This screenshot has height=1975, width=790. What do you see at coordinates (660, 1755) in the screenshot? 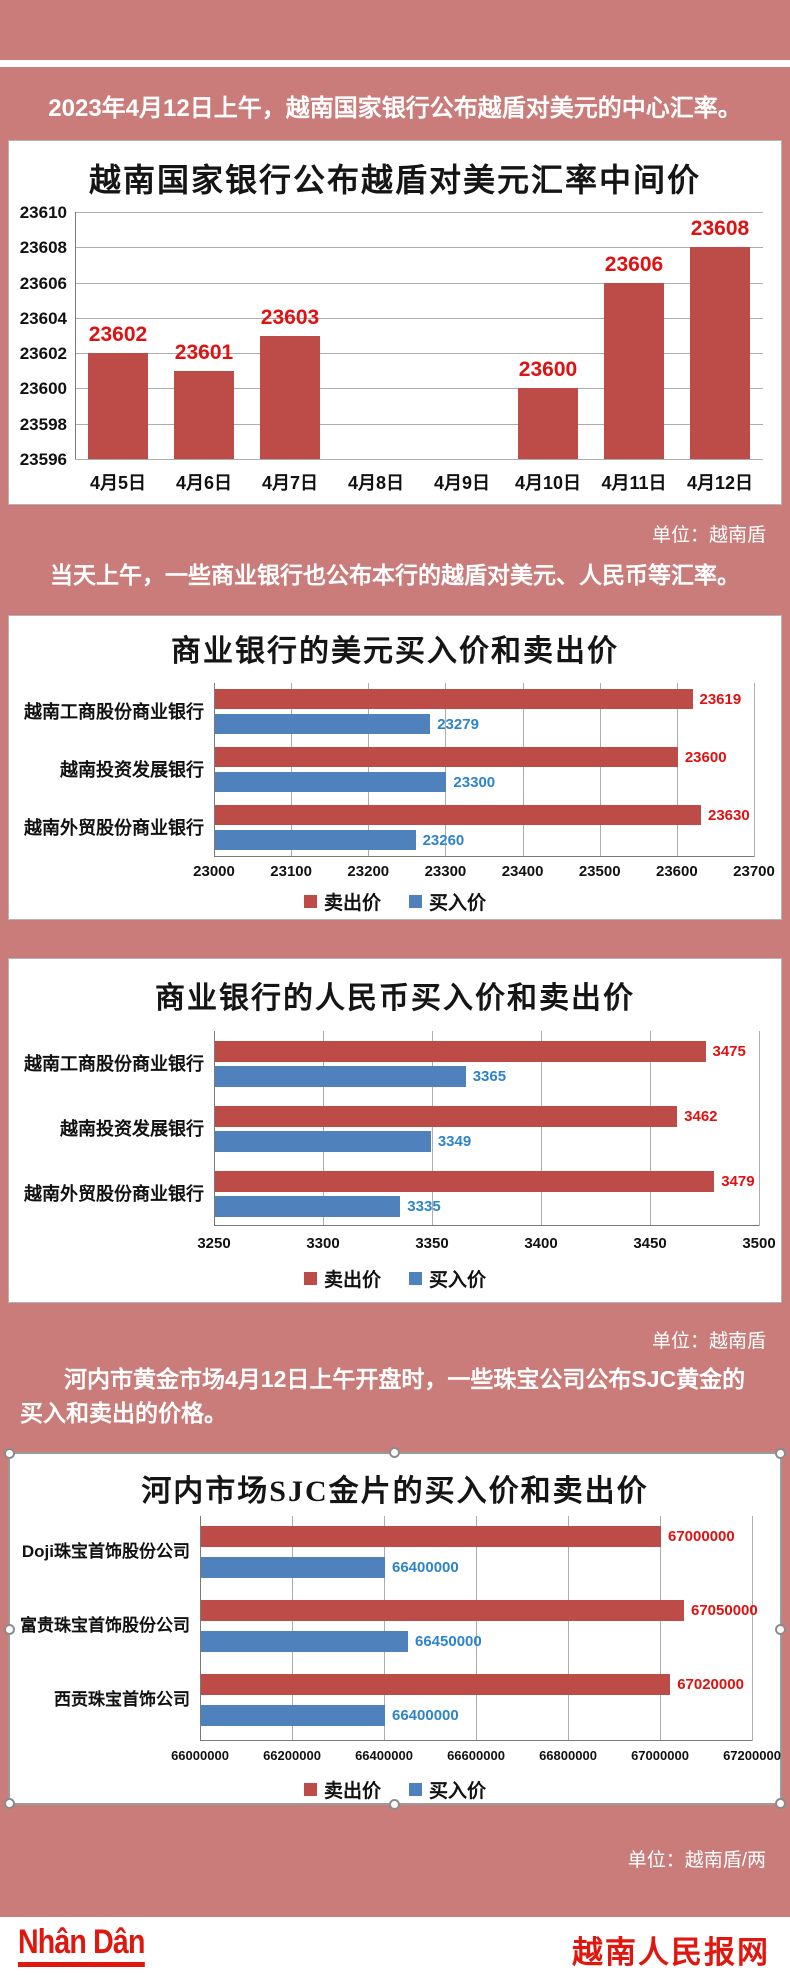
I see `x-axis-tick-label: 67000000` at bounding box center [660, 1755].